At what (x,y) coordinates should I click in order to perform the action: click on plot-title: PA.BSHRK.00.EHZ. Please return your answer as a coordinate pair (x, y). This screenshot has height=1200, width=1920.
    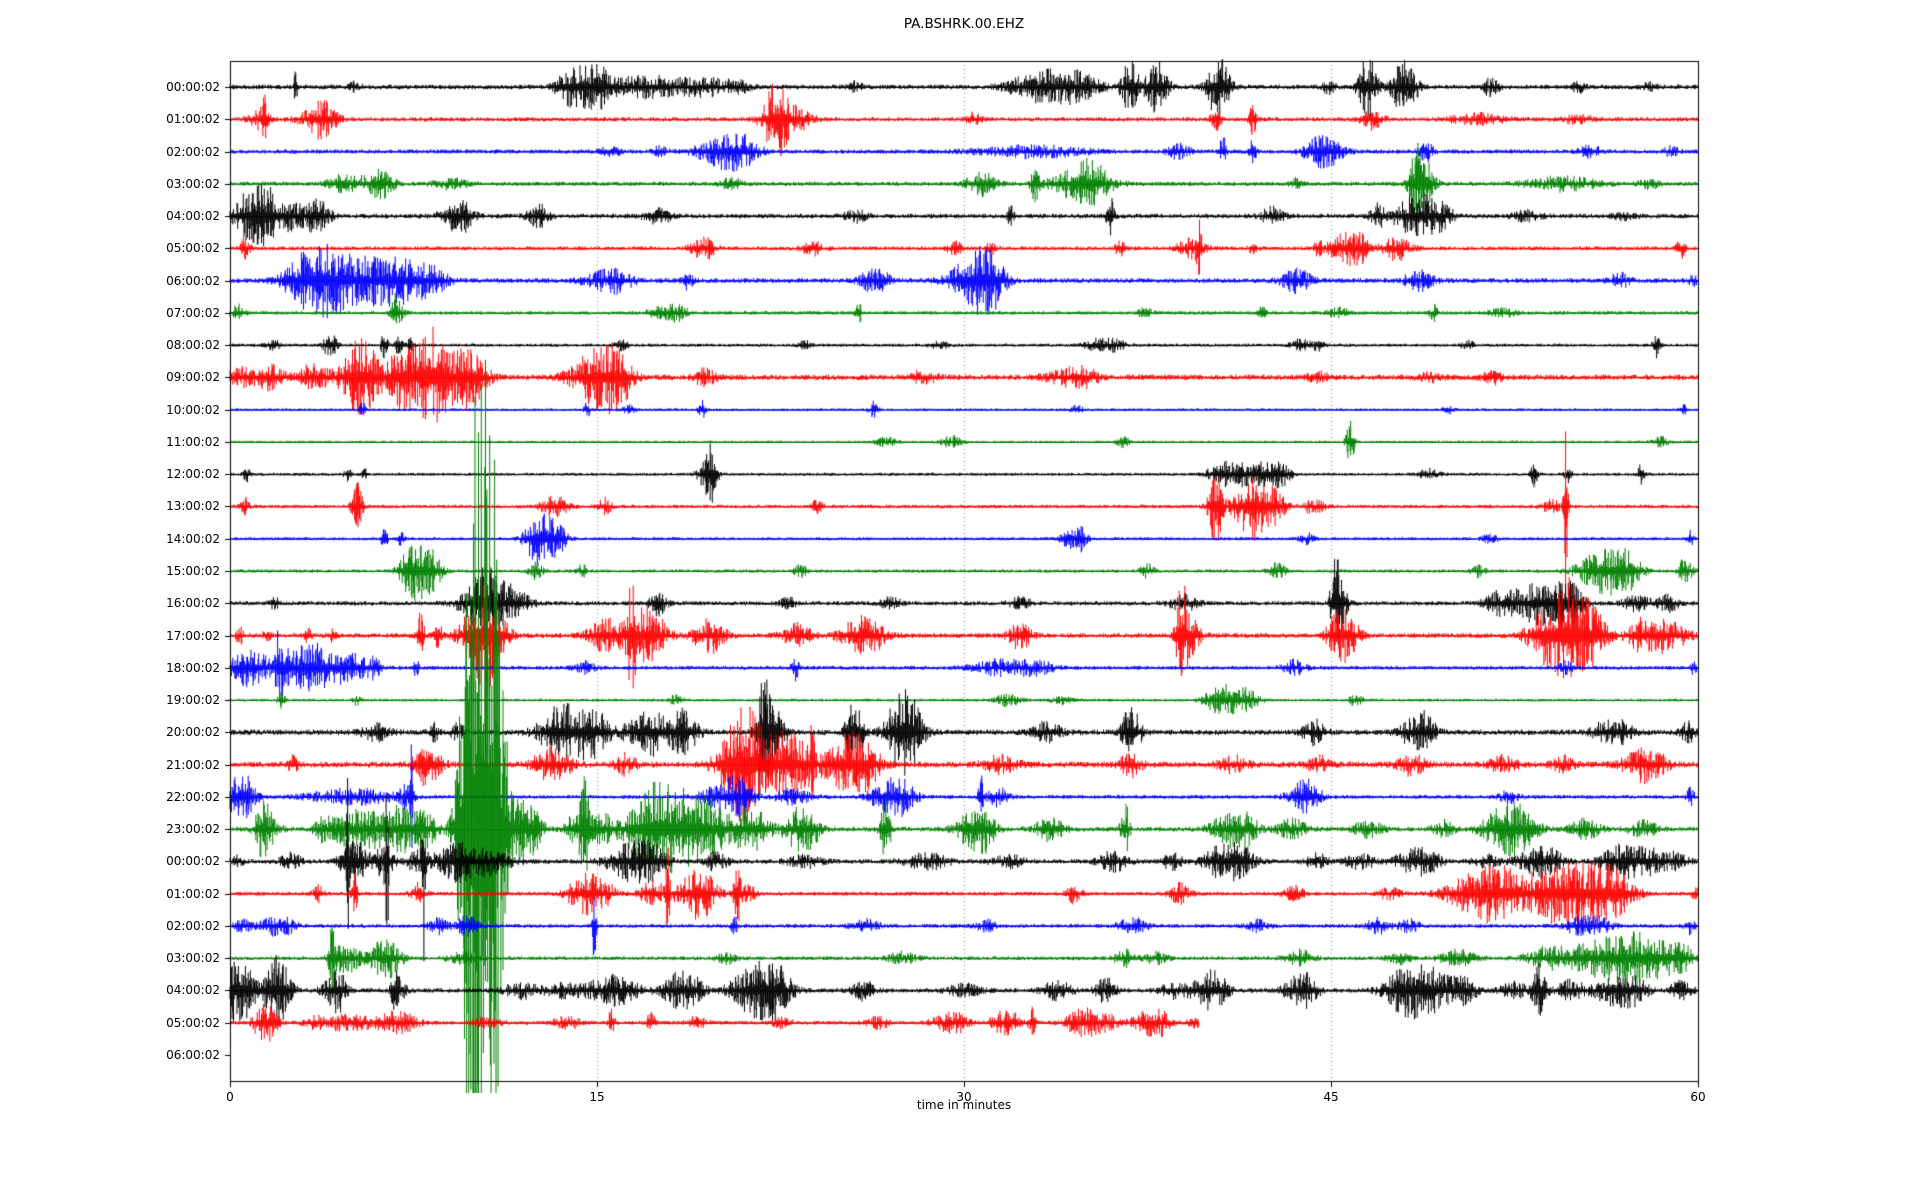
    Looking at the image, I should click on (964, 24).